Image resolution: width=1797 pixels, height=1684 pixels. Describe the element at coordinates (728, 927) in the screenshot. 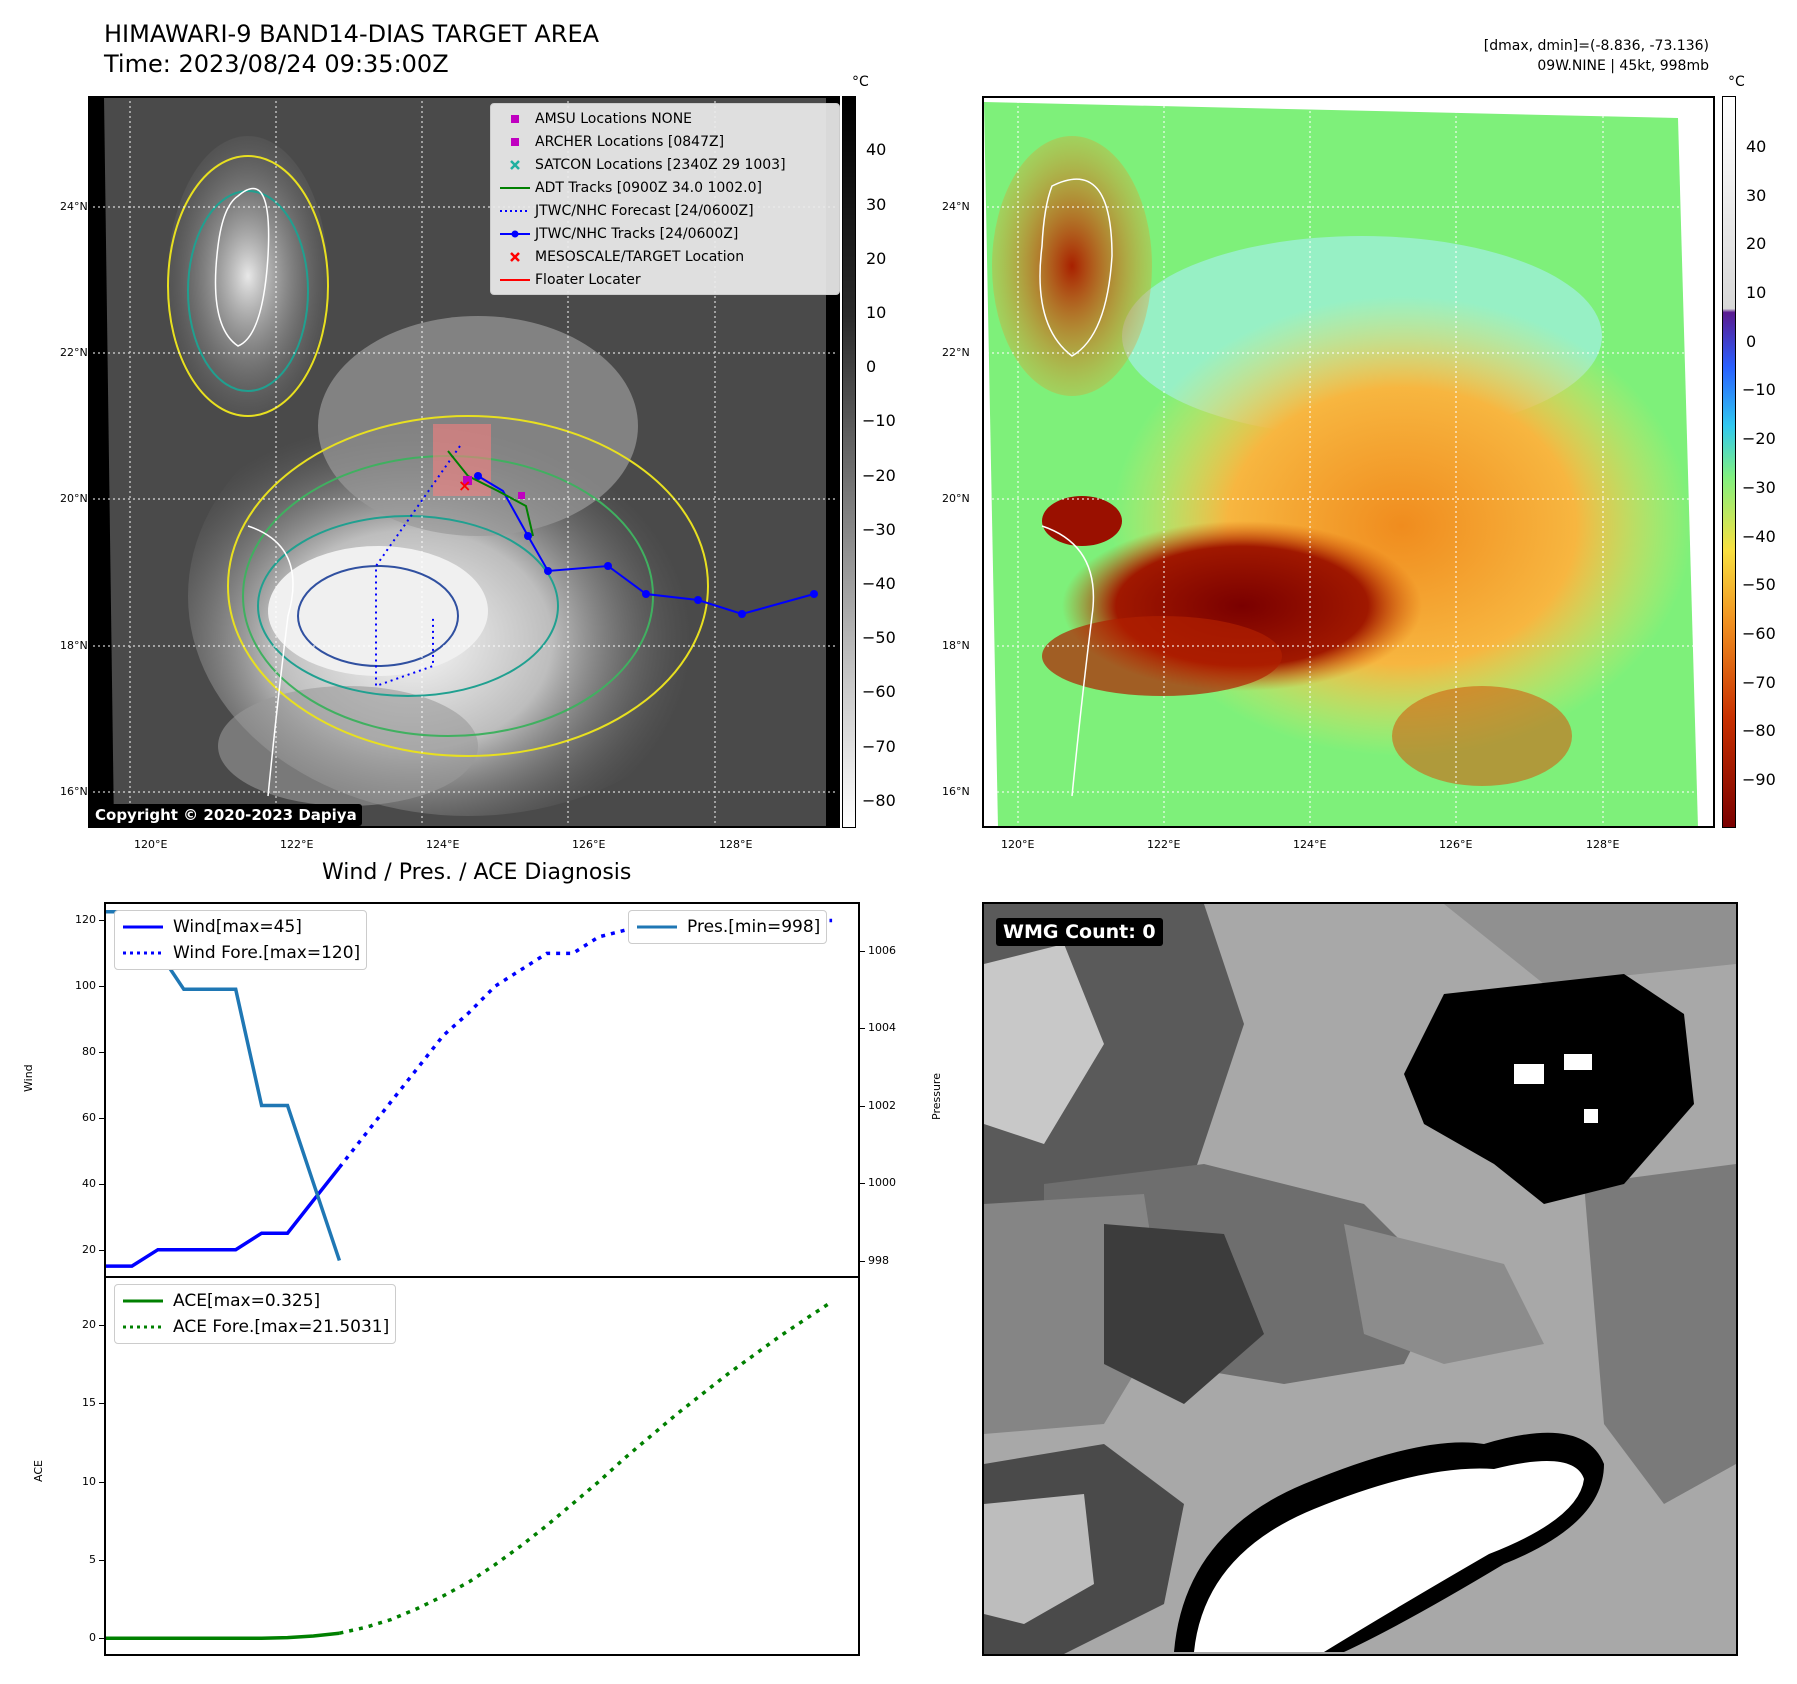

I see `pres-legend: Pres.[min=998]` at that location.